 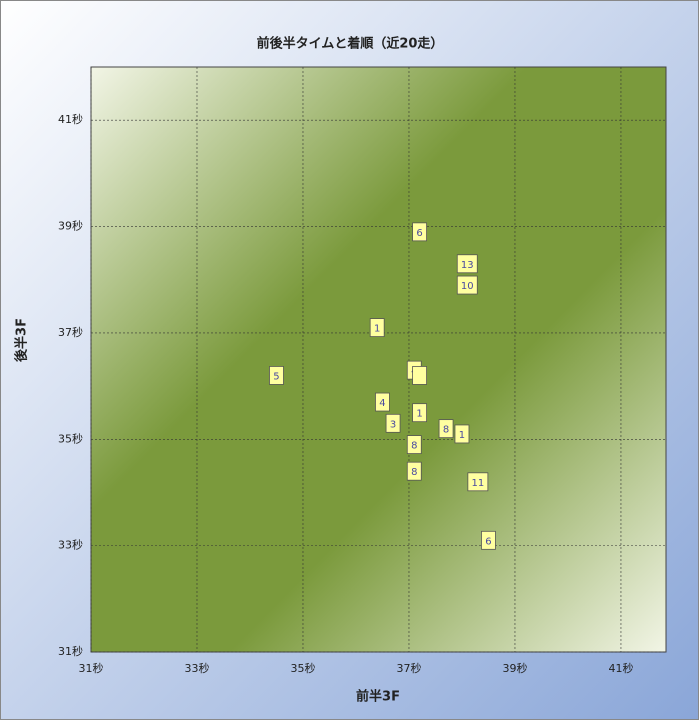 What do you see at coordinates (70, 119) in the screenshot?
I see `y-tick-label: 41秒` at bounding box center [70, 119].